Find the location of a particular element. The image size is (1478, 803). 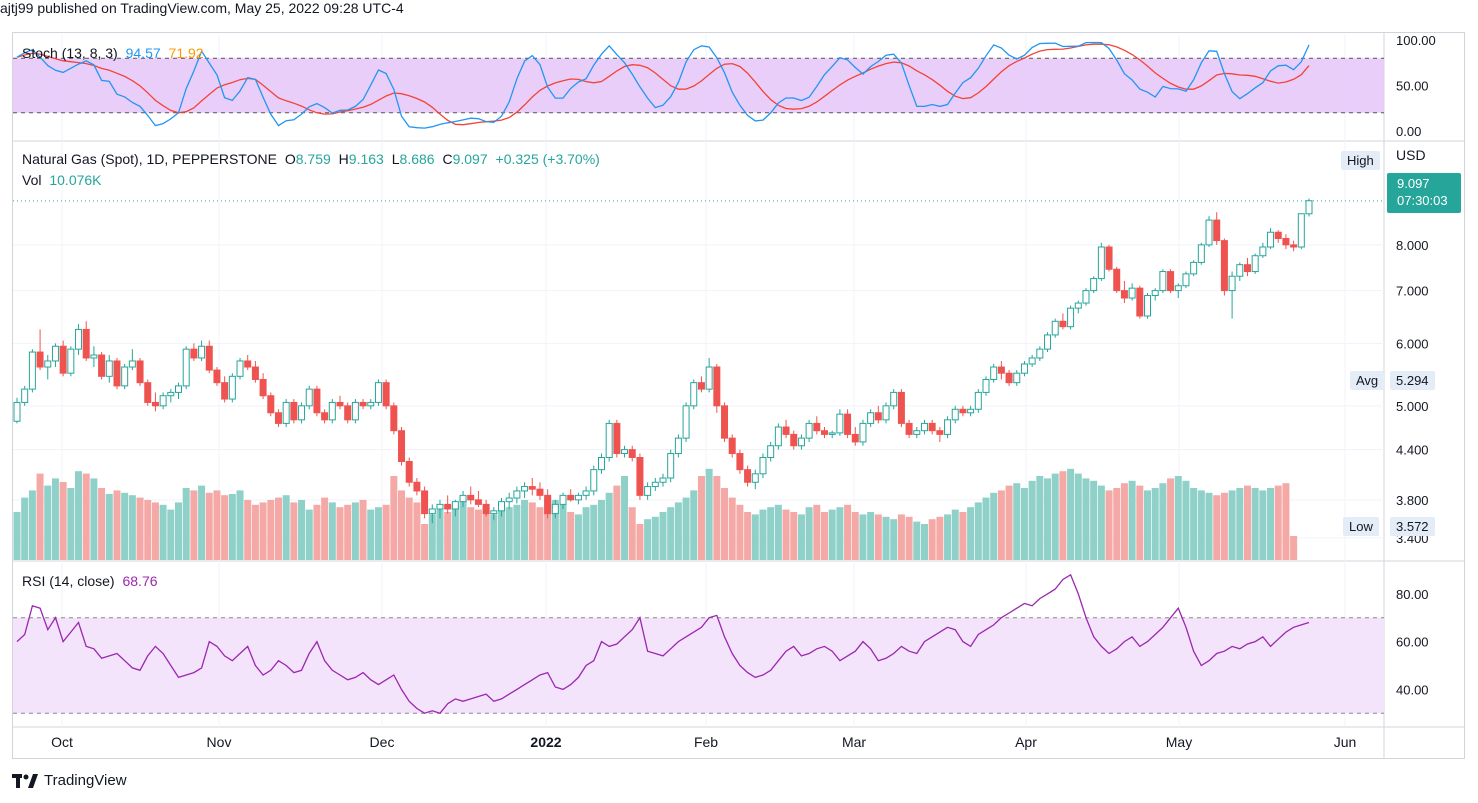

stoch-d-value: 71.92 is located at coordinates (186, 53).